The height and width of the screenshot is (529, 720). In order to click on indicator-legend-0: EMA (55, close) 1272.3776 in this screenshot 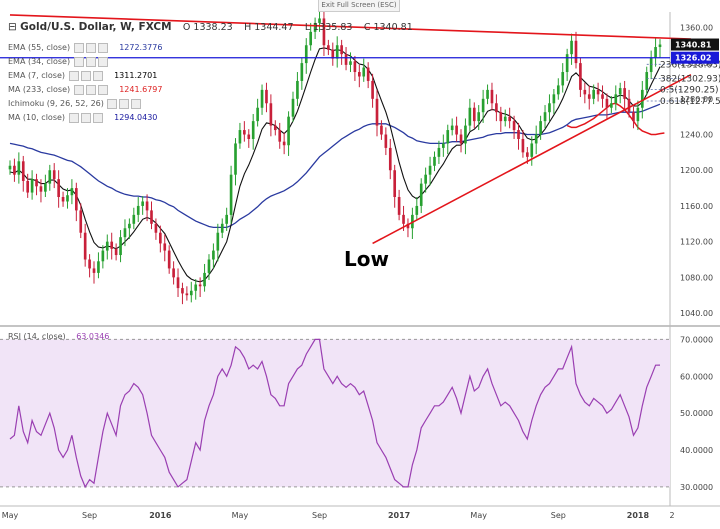, I will do `click(86, 47)`.